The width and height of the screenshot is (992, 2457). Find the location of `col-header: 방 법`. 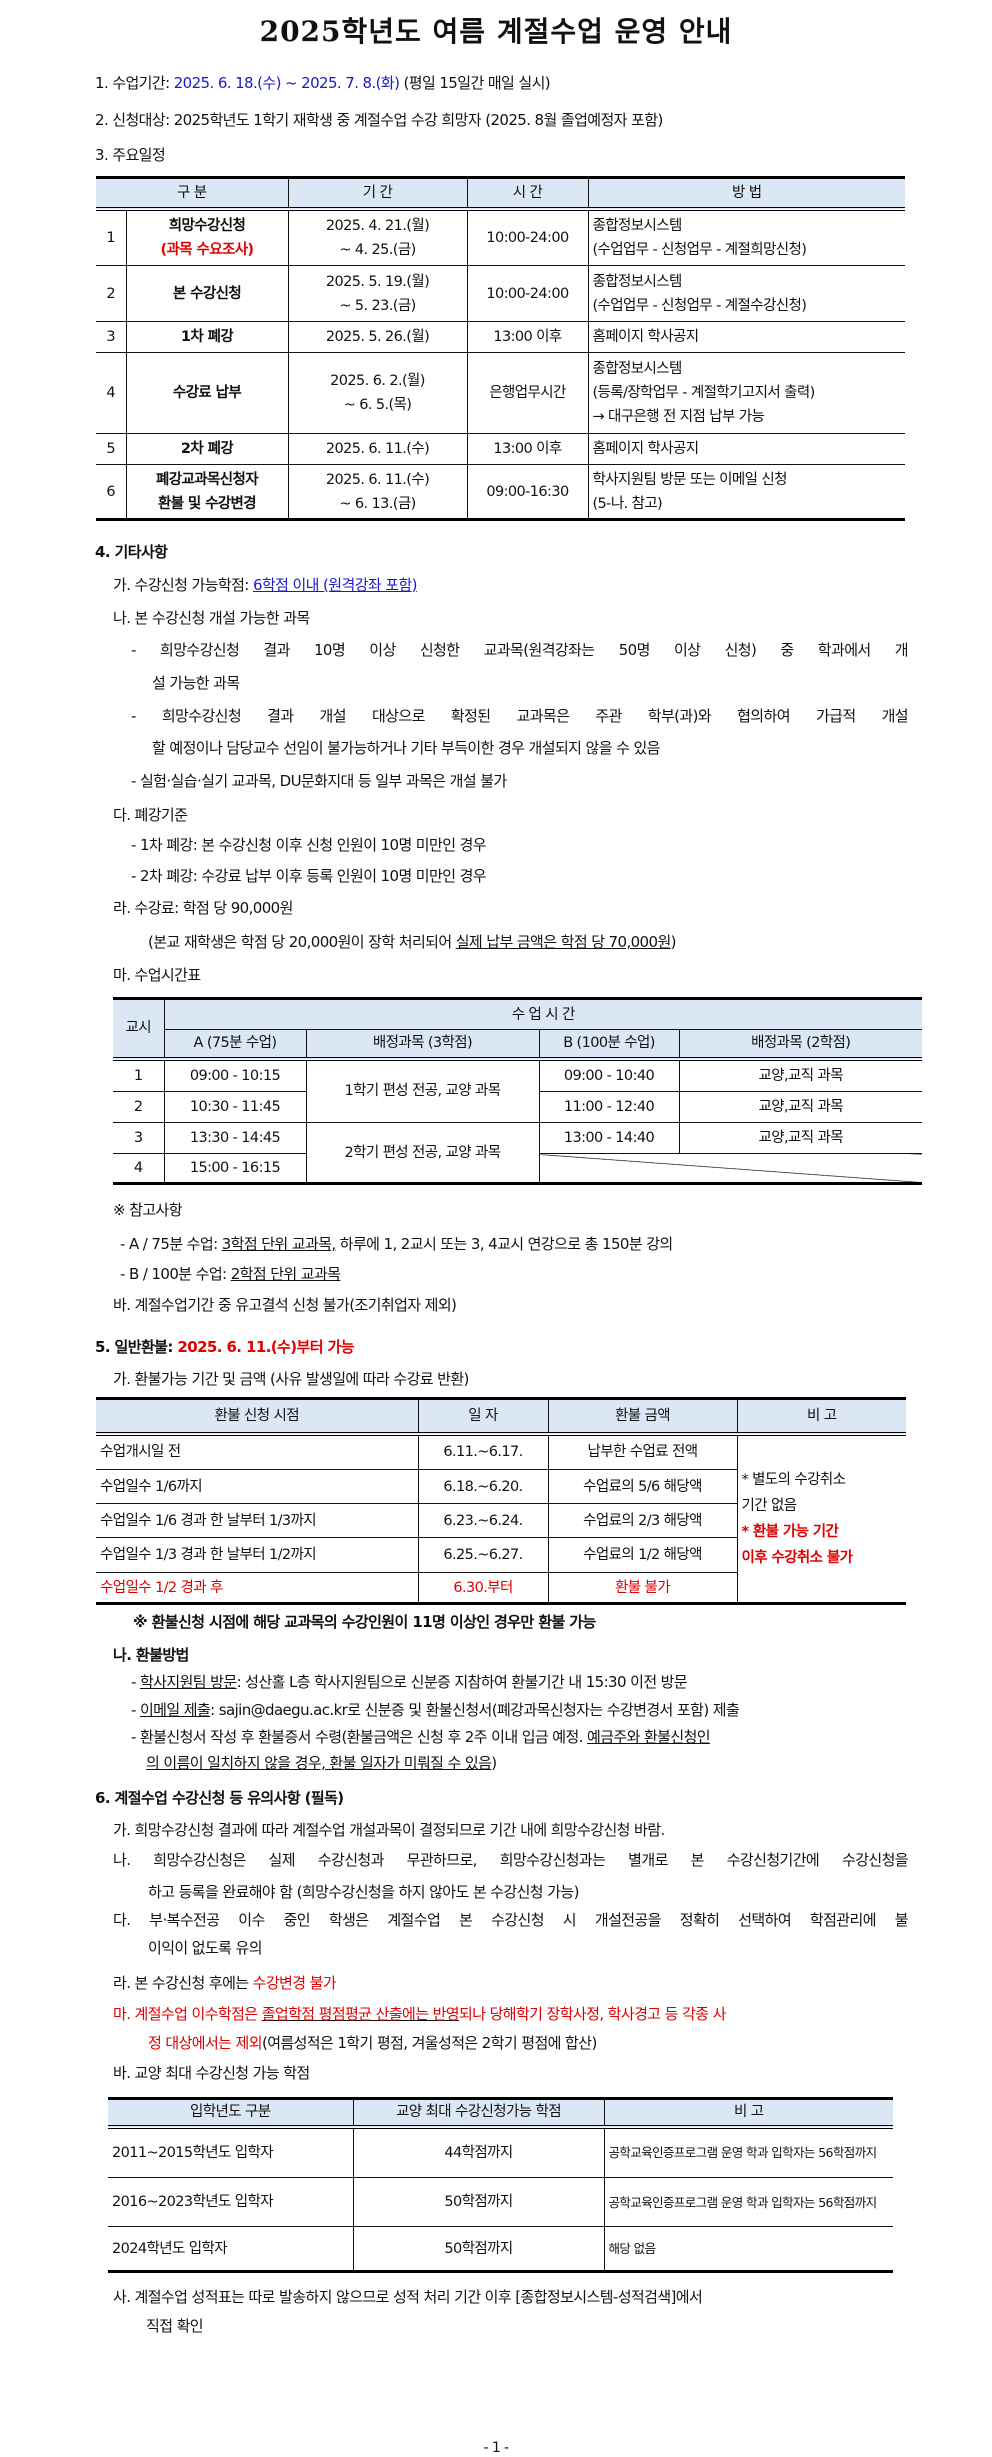

col-header: 방 법 is located at coordinates (746, 194).